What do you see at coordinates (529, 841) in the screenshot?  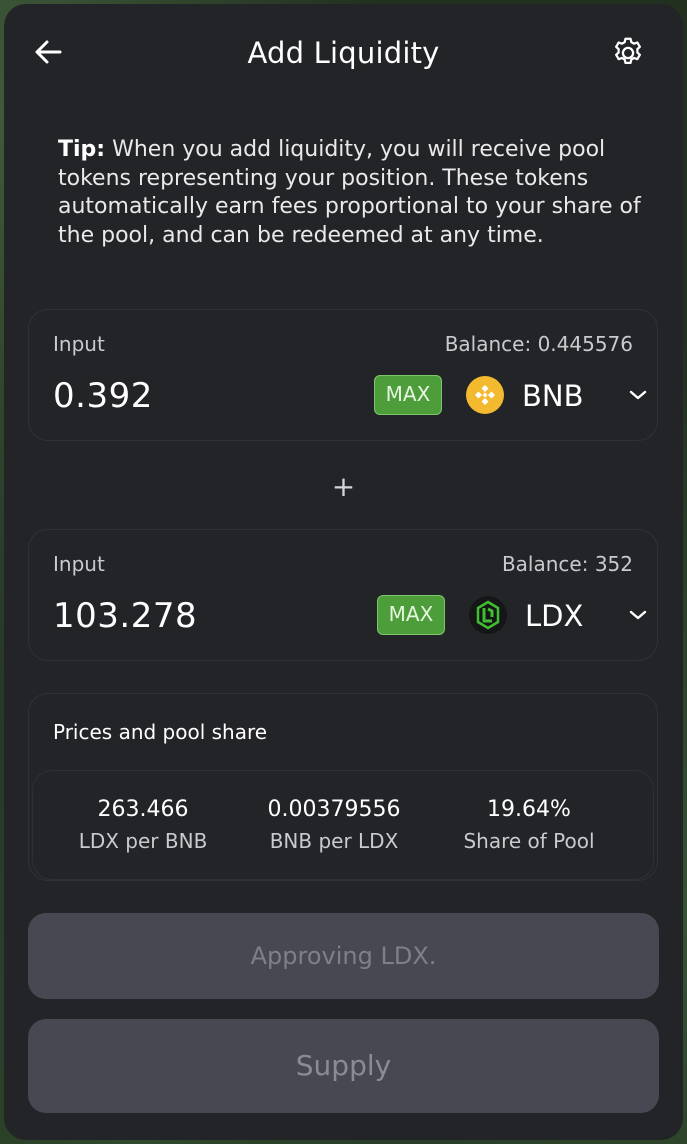 I see `stat-label: Share of Pool` at bounding box center [529, 841].